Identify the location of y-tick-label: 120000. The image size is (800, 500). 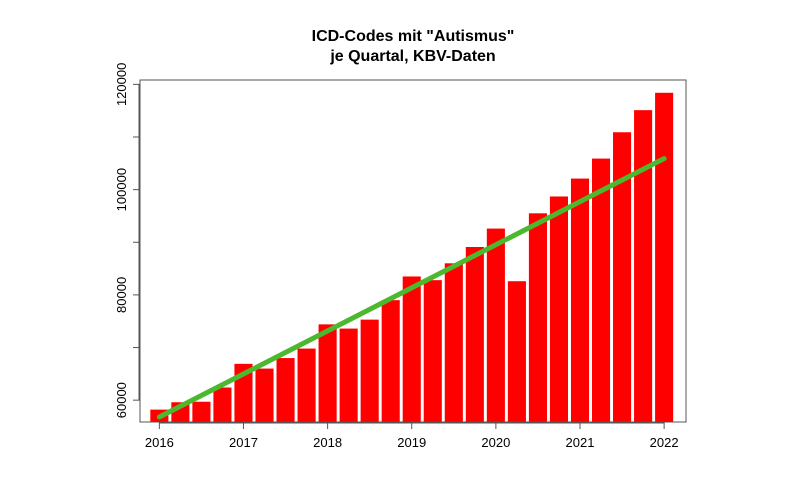
(121, 84).